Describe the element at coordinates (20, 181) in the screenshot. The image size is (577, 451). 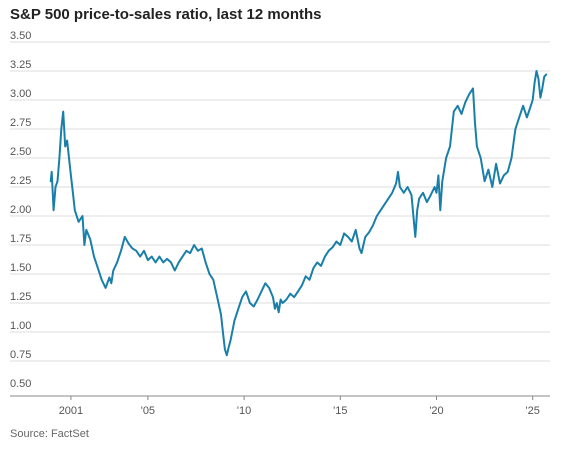
I see `y-tick-label: 2.25` at that location.